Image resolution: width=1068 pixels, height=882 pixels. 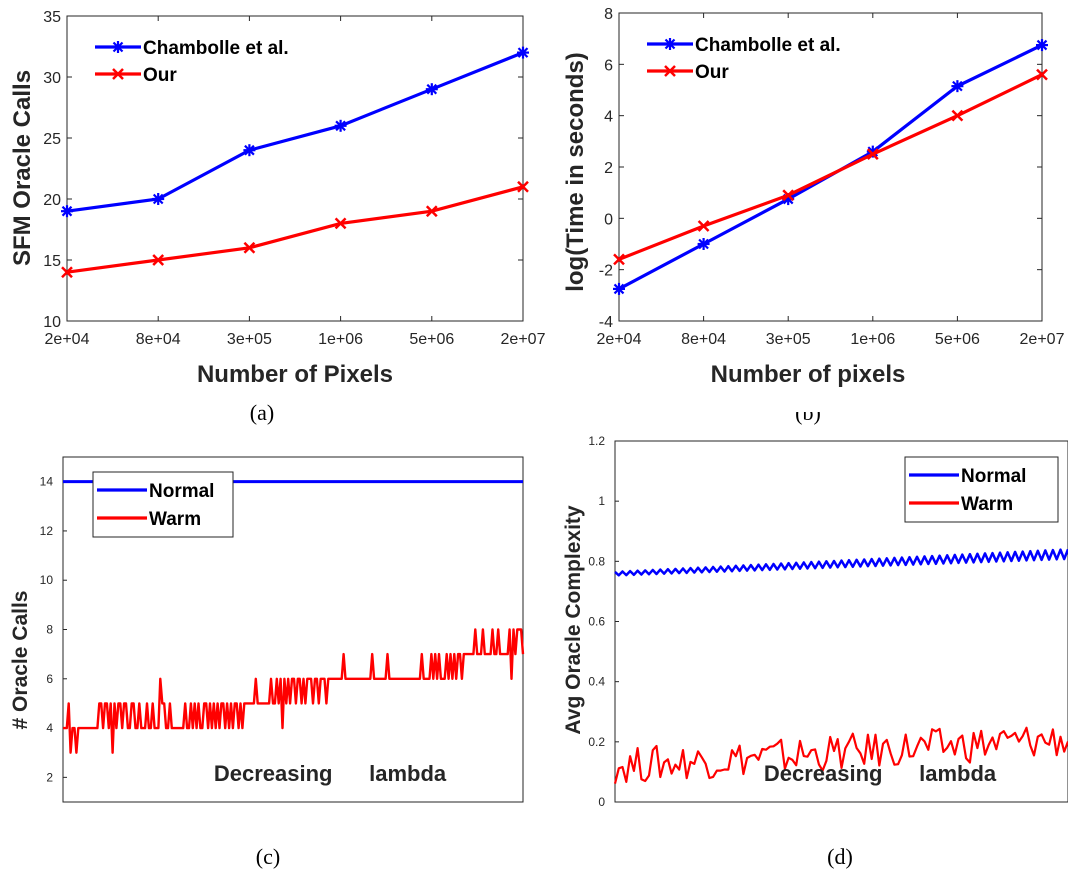 What do you see at coordinates (160, 75) in the screenshot?
I see `legend-label-a-1: Our` at bounding box center [160, 75].